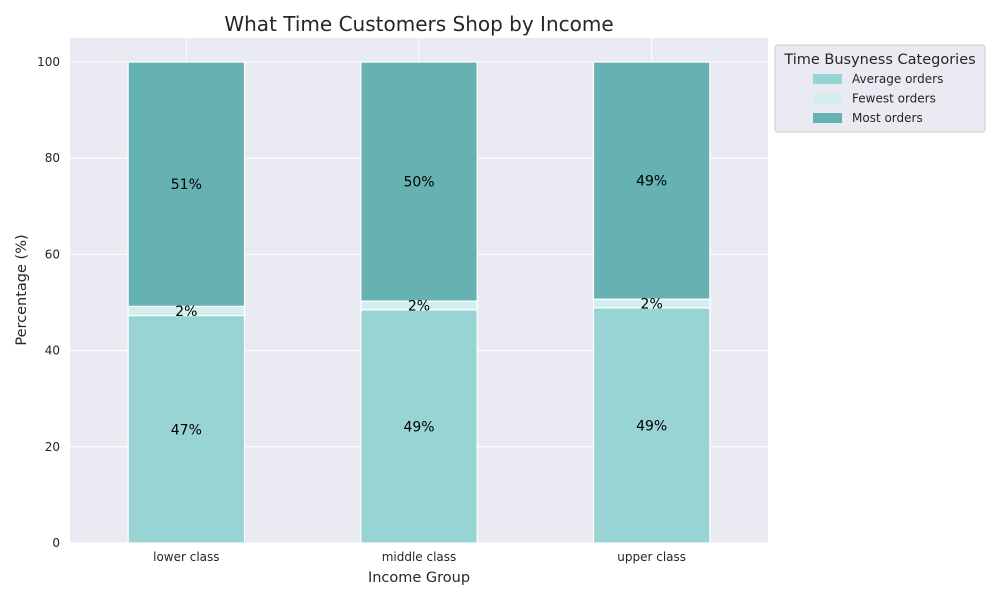  I want to click on y-tick-label: 60, so click(52, 254).